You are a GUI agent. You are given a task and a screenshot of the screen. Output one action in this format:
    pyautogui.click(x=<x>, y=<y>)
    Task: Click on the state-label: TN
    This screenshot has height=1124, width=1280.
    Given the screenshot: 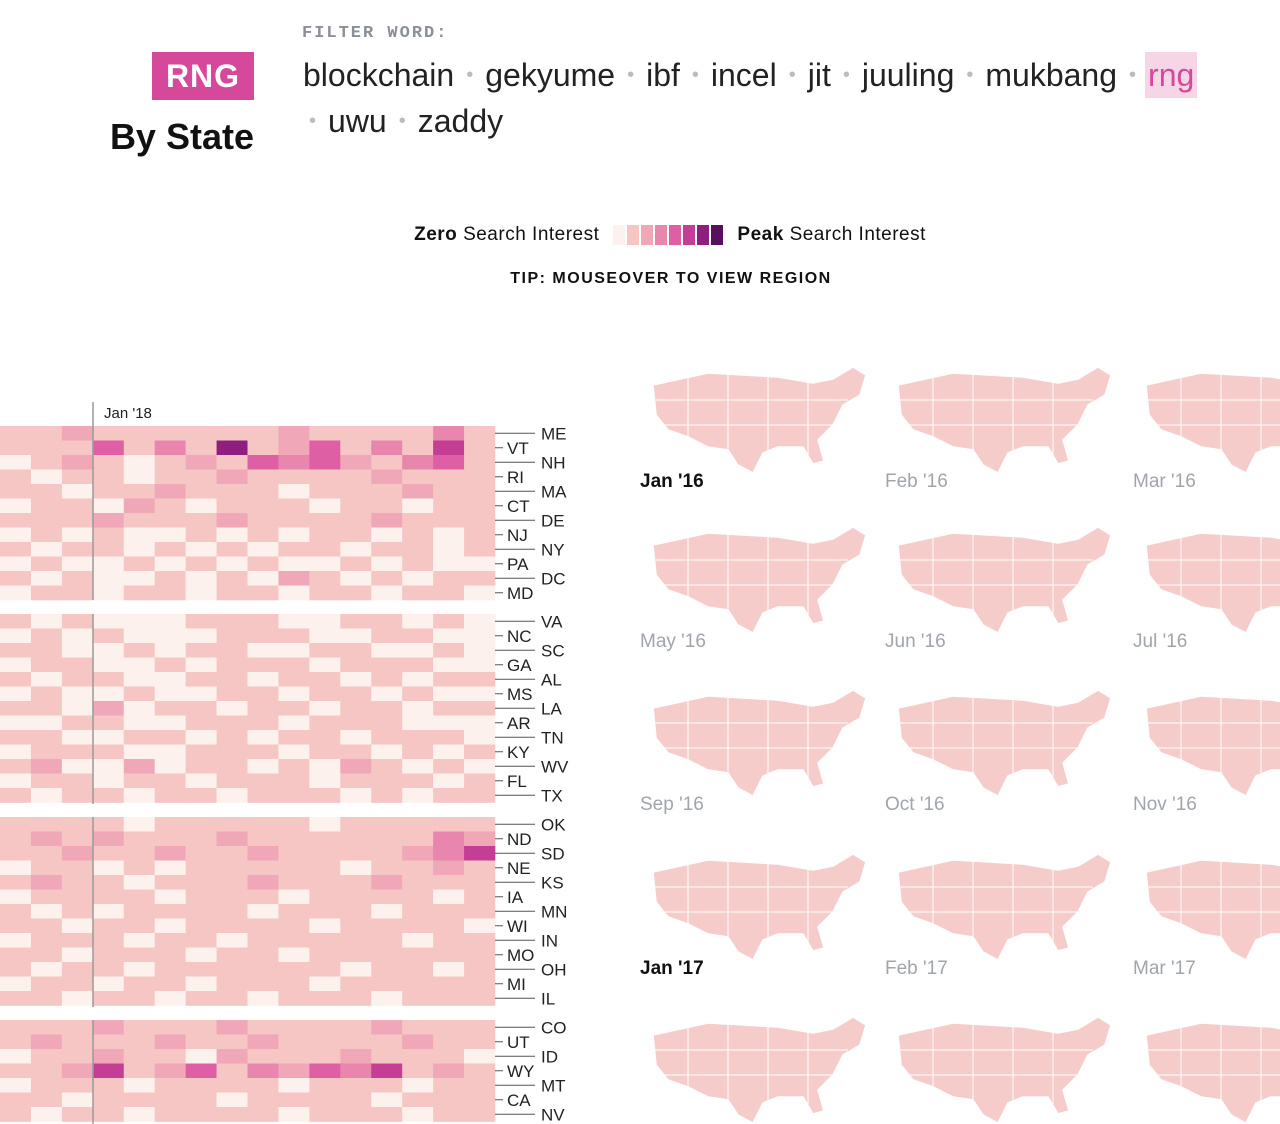 What is the action you would take?
    pyautogui.click(x=552, y=737)
    